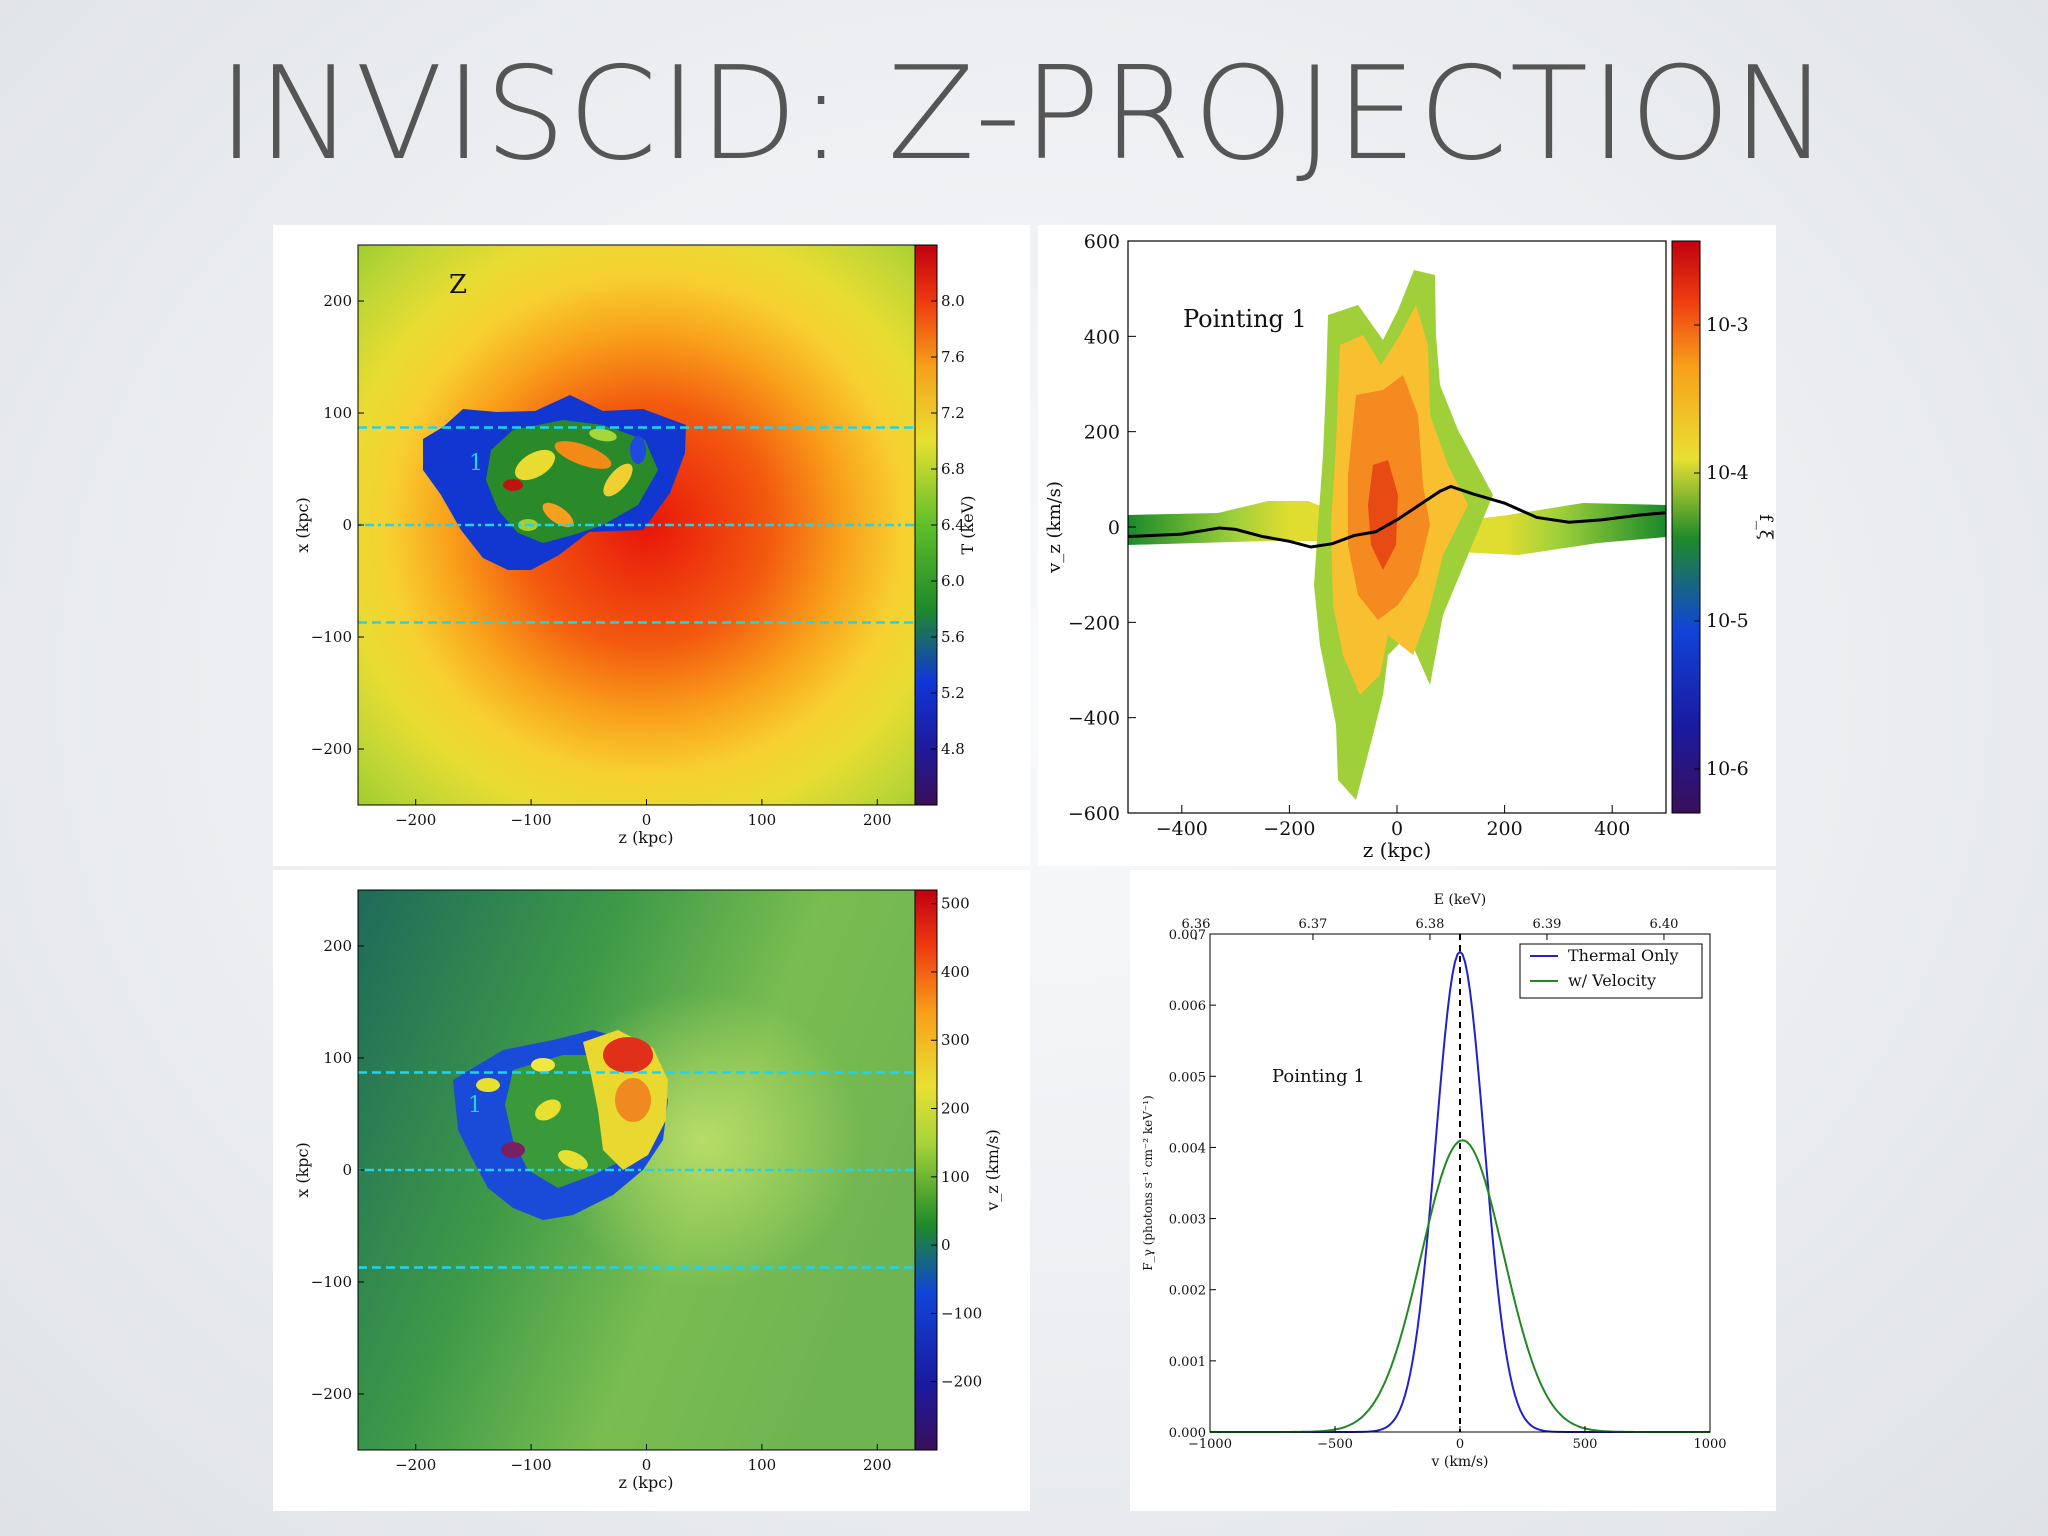 The width and height of the screenshot is (2048, 1536). I want to click on y-tick-label: −100, so click(331, 1282).